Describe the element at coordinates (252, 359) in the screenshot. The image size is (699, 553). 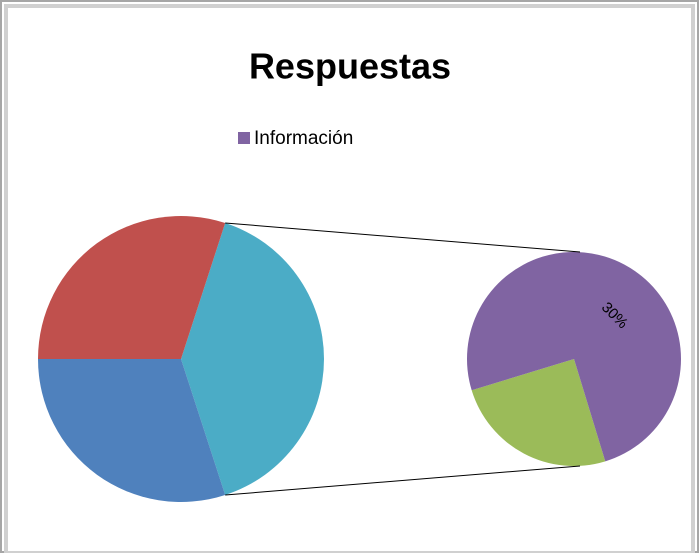
I see `pie-slice-other` at that location.